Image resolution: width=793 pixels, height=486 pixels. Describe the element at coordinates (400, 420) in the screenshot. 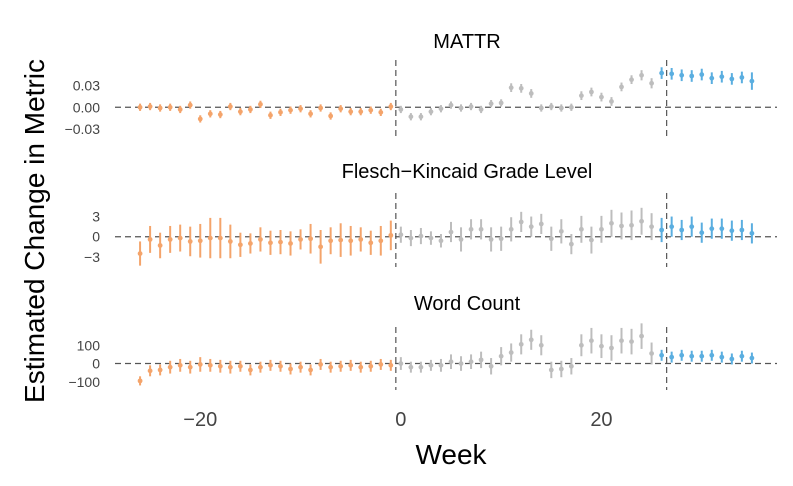

I see `x-tick-label: 0` at that location.